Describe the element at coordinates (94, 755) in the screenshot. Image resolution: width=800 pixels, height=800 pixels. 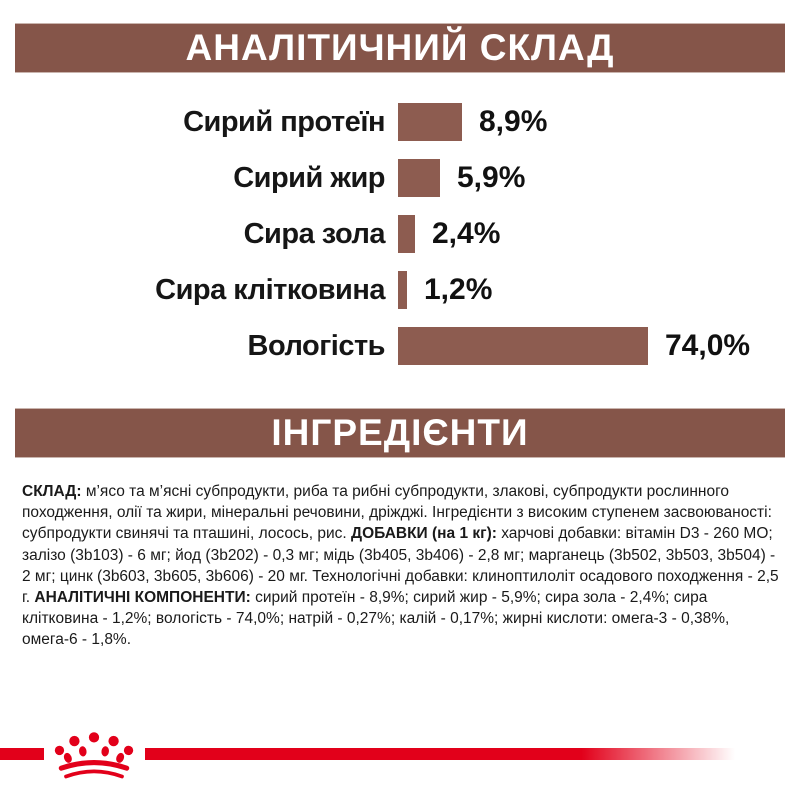
I see `crown-icon` at that location.